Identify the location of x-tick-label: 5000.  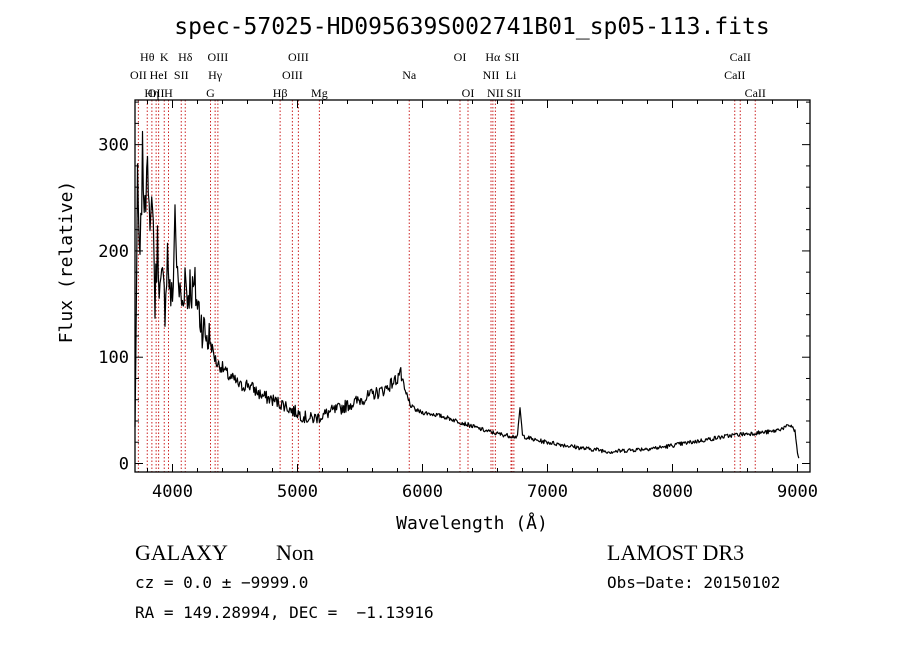
(297, 492).